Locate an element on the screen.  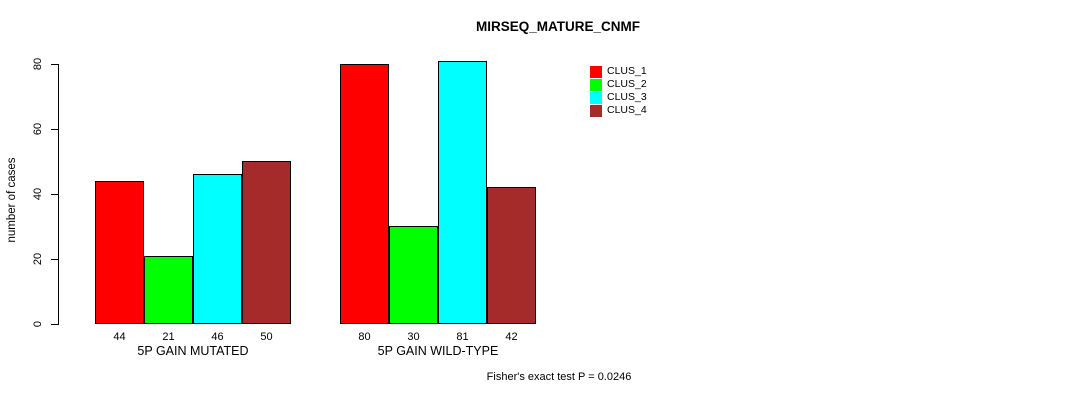
legend-item: CLUS_1 is located at coordinates (618, 71).